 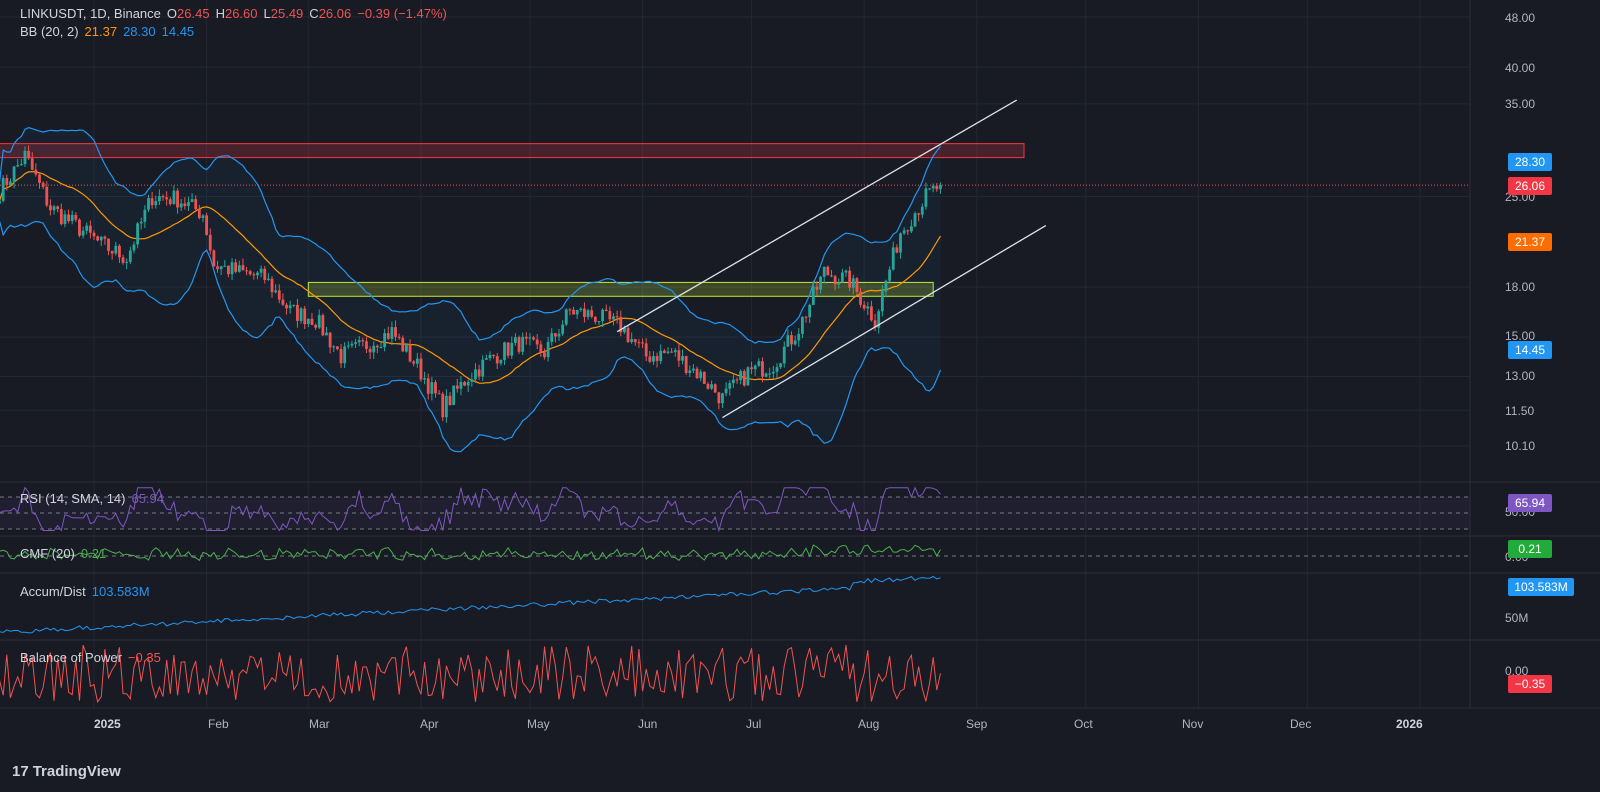 What do you see at coordinates (193, 13) in the screenshot?
I see `open-value: 26.45` at bounding box center [193, 13].